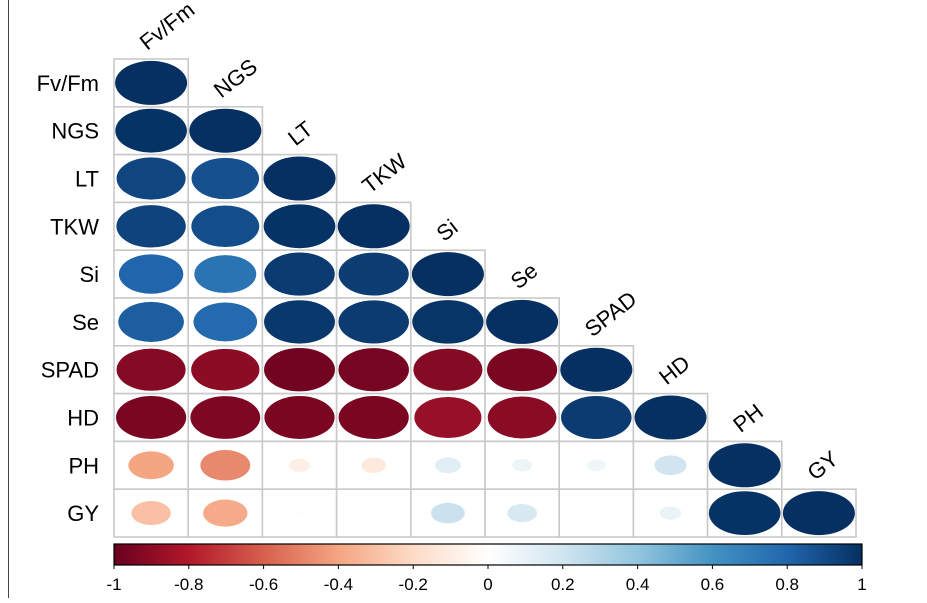 This screenshot has height=603, width=927. Describe the element at coordinates (563, 584) in the screenshot. I see `colorbar-tick-label: 0.2` at that location.